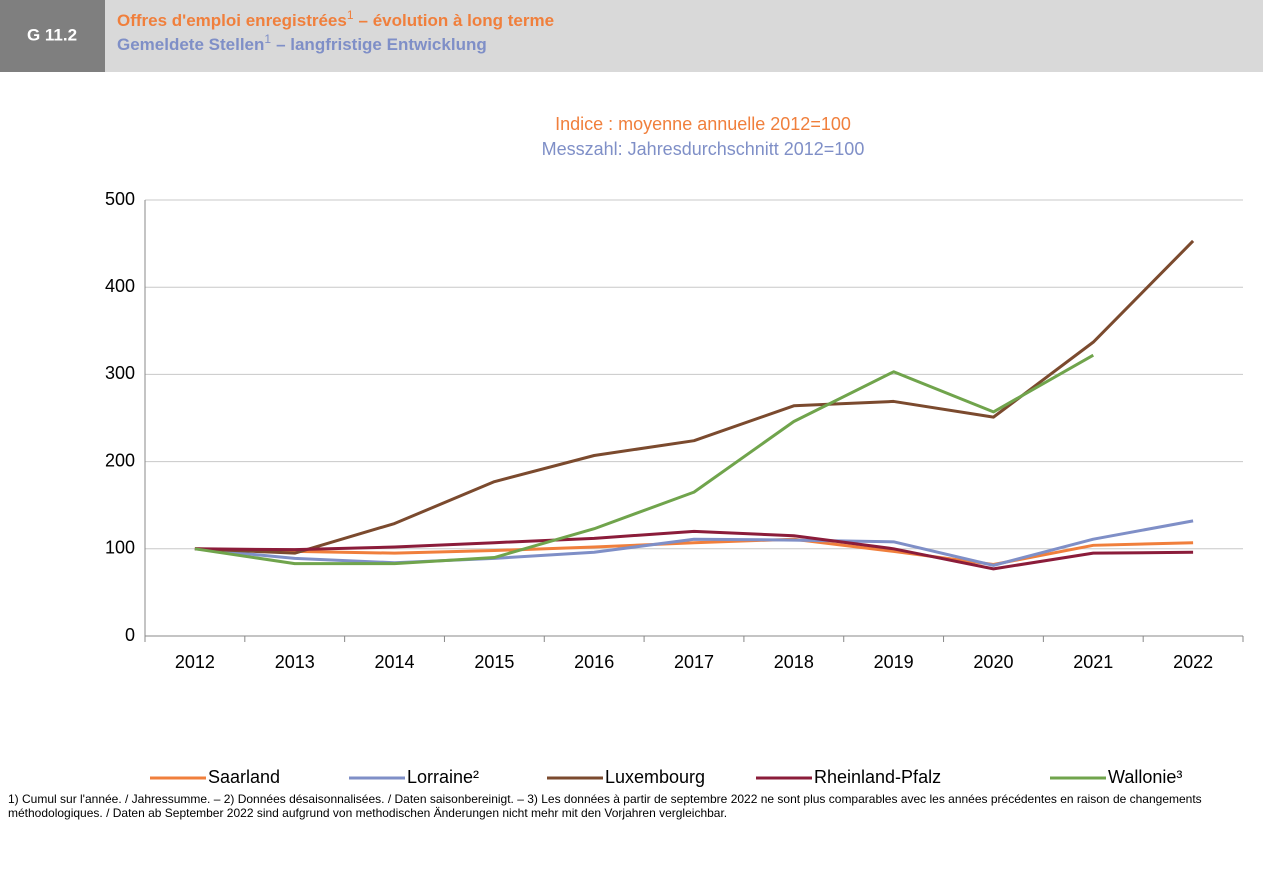 The image size is (1263, 888). Describe the element at coordinates (395, 662) in the screenshot. I see `x-tick-label: 2014` at that location.